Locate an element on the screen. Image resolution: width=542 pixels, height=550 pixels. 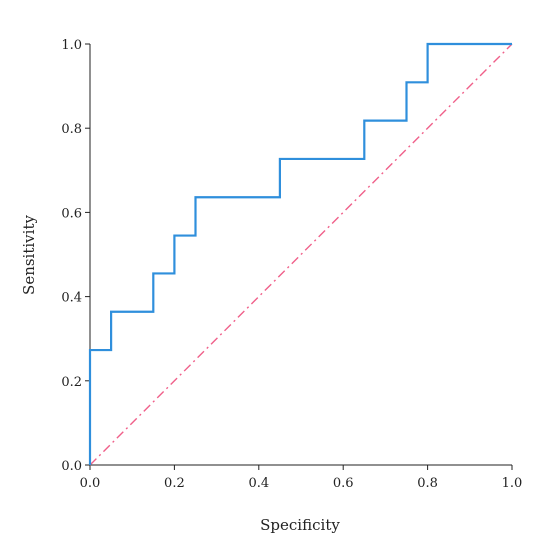
y-axis-title: Sensitivity is located at coordinates (29, 255).